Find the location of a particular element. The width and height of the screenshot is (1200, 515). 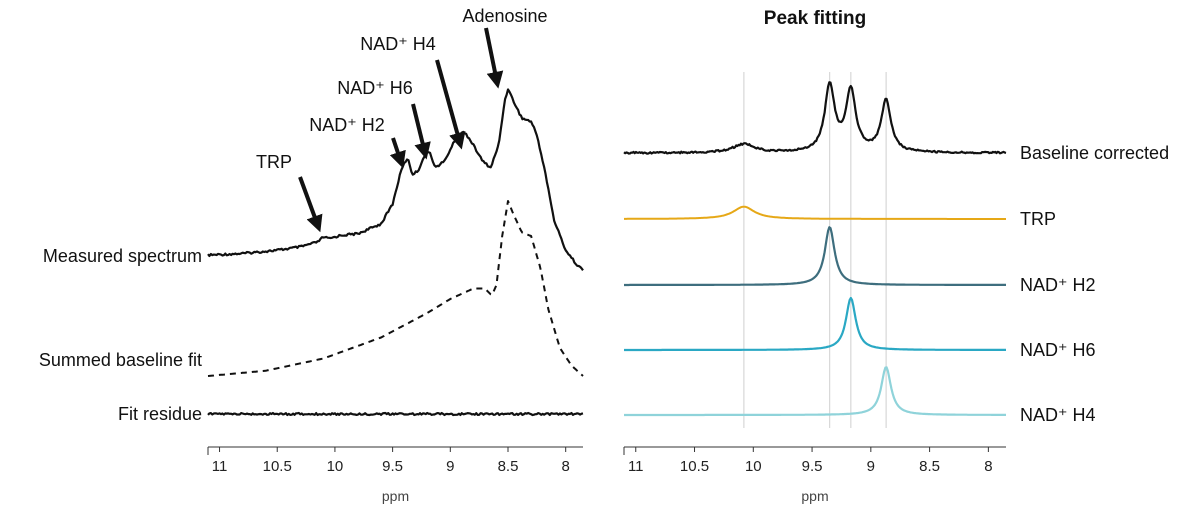

series-line-nad-h4 is located at coordinates (815, 391).